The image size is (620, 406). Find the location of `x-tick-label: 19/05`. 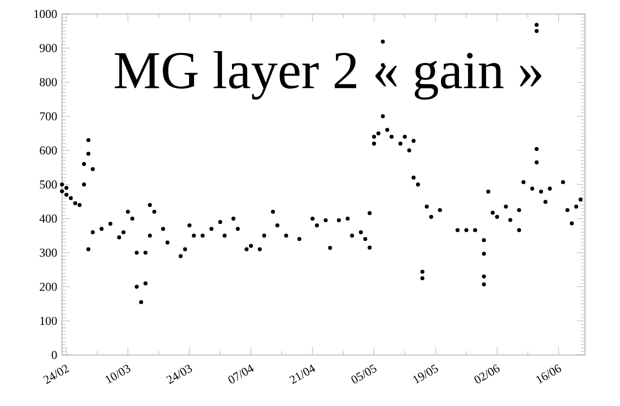

x-tick-label: 19/05 is located at coordinates (425, 374).